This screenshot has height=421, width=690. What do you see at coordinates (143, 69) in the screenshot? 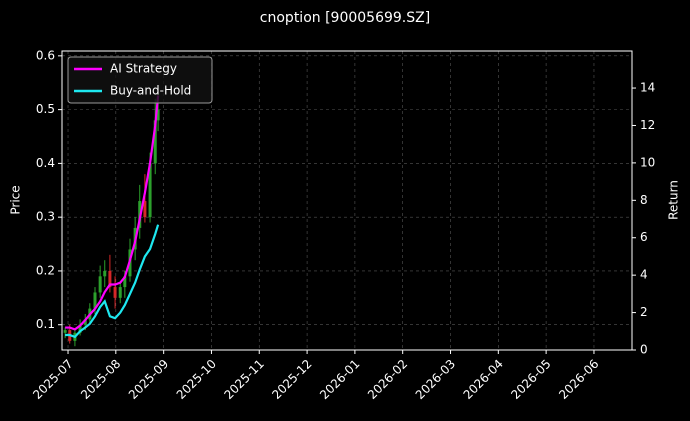
I see `legend-label: AI Strategy` at bounding box center [143, 69].